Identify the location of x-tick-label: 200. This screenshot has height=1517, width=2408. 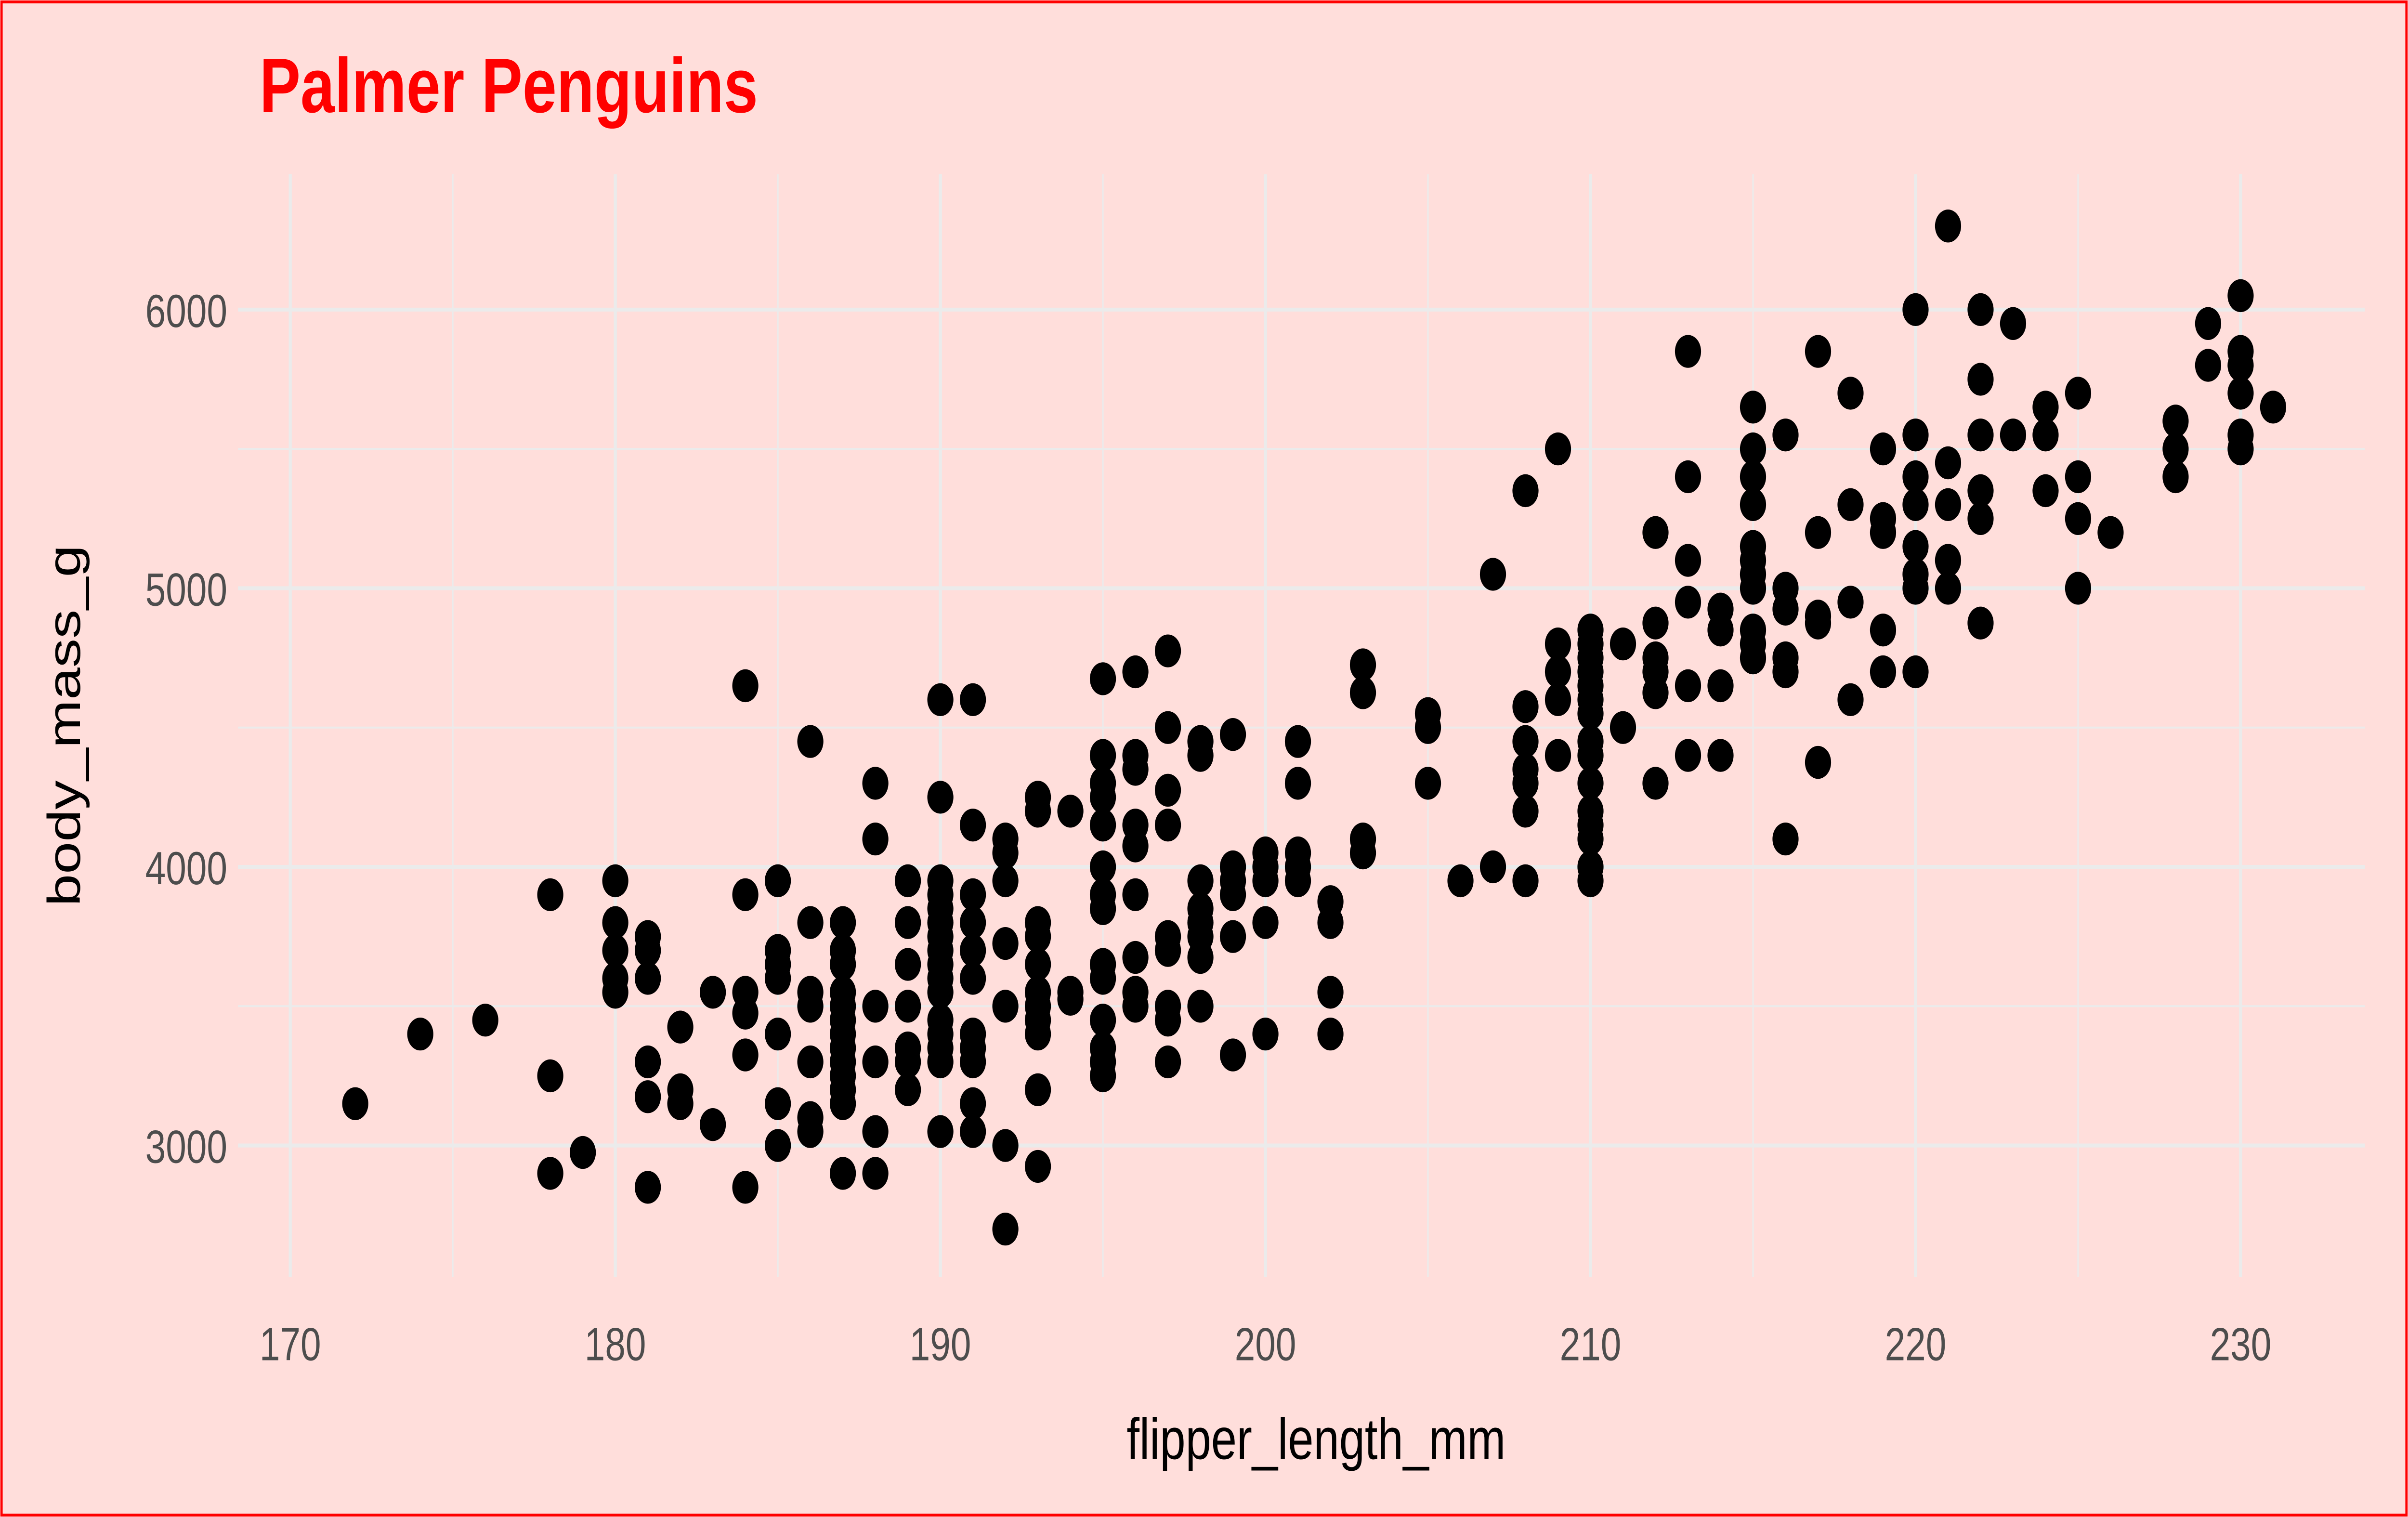
(1265, 1344).